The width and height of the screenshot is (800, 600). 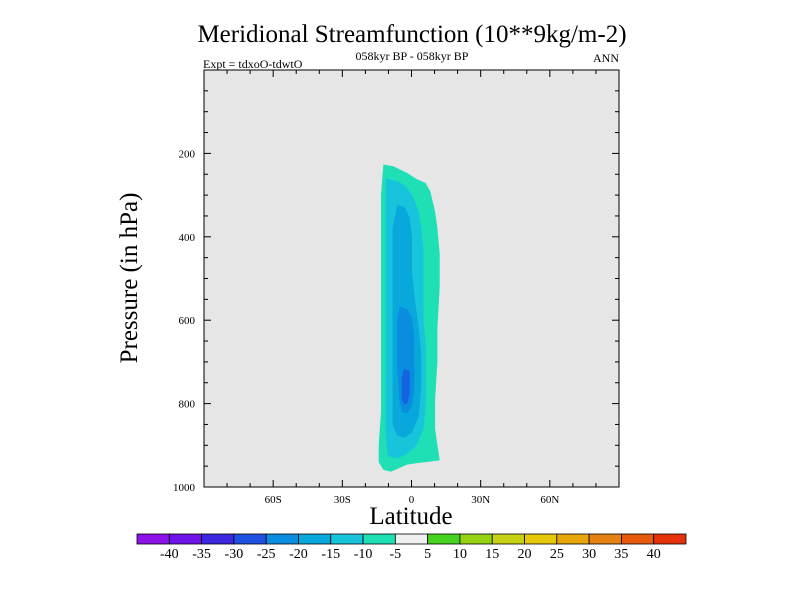 I want to click on experiment-label: Expt = tdxoO-tdwtO, so click(x=253, y=64).